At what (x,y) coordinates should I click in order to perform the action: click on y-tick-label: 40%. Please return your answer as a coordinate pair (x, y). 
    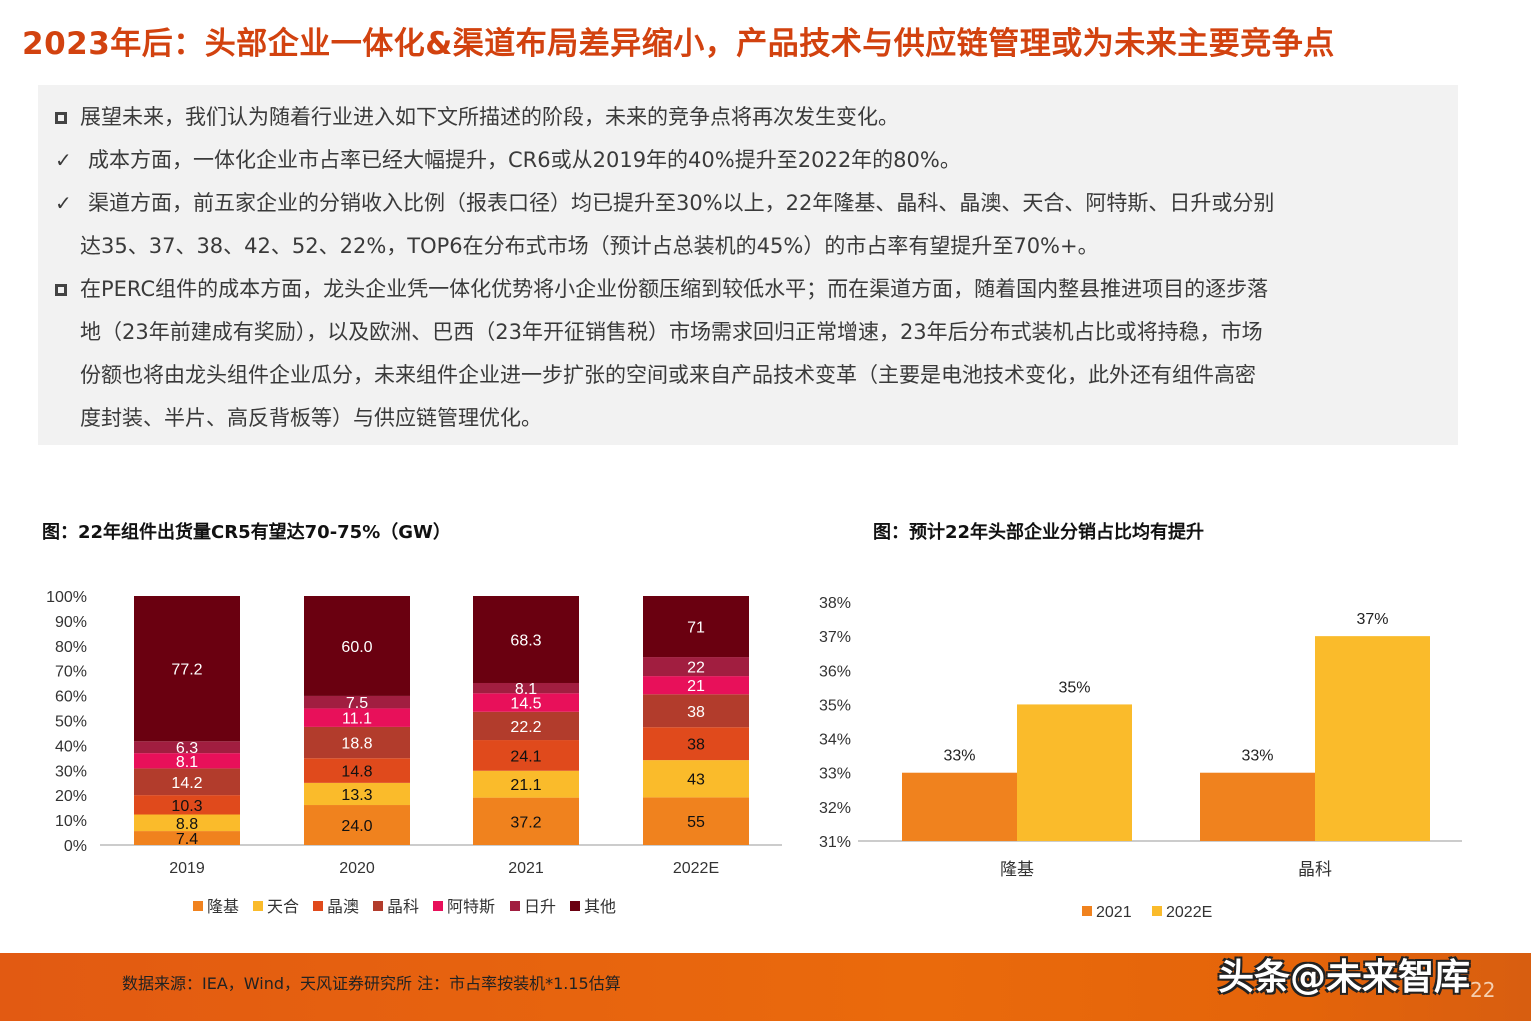
    Looking at the image, I should click on (71, 746).